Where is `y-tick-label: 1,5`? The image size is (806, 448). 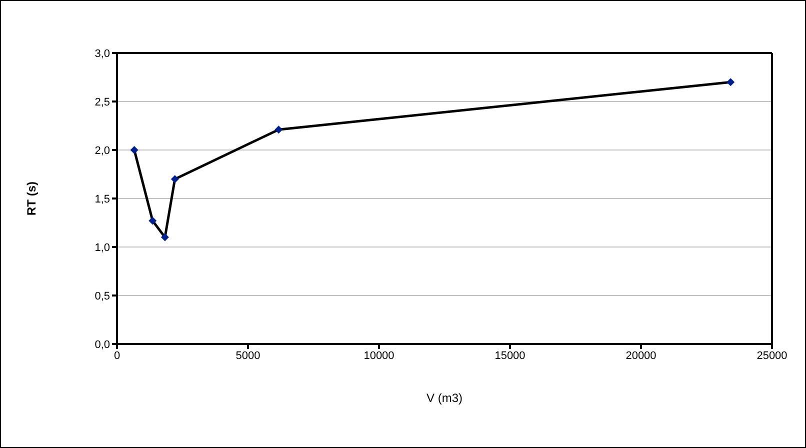 y-tick-label: 1,5 is located at coordinates (102, 199).